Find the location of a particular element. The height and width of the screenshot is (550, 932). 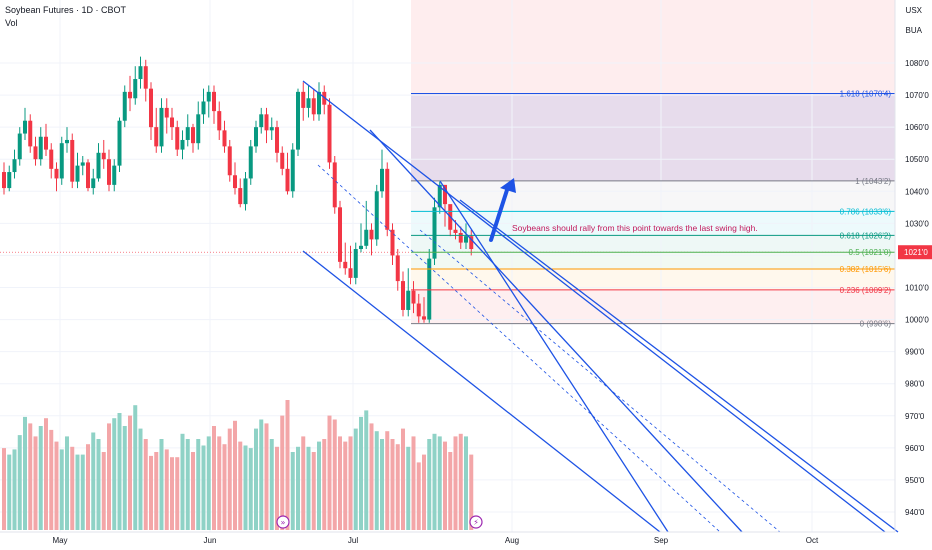

time-tick-label: Jul is located at coordinates (353, 540).